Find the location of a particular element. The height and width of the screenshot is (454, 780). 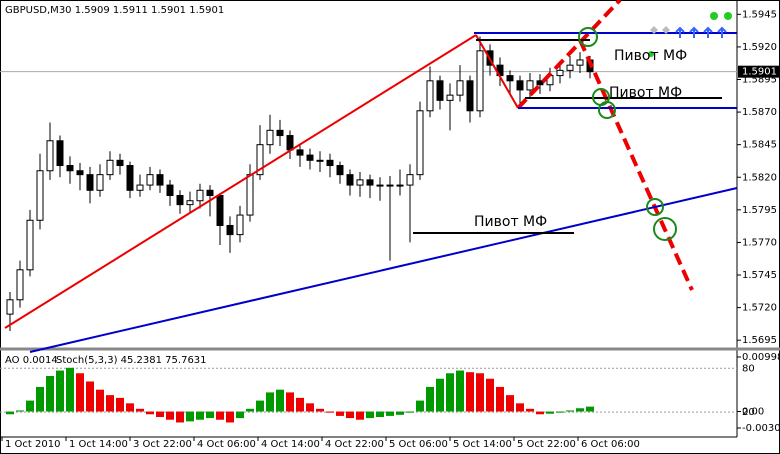

y2-tick-label: 20 is located at coordinates (748, 412).